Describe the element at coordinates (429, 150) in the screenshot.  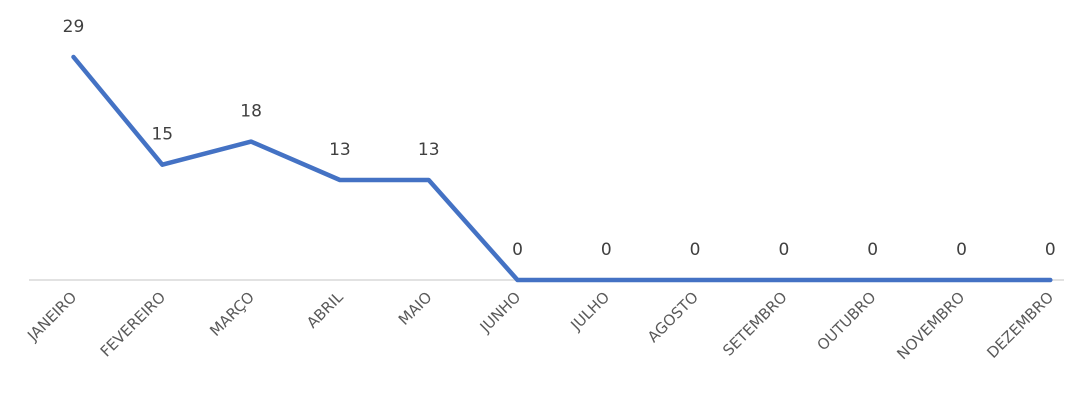
I see `data-label-maio: 13` at that location.